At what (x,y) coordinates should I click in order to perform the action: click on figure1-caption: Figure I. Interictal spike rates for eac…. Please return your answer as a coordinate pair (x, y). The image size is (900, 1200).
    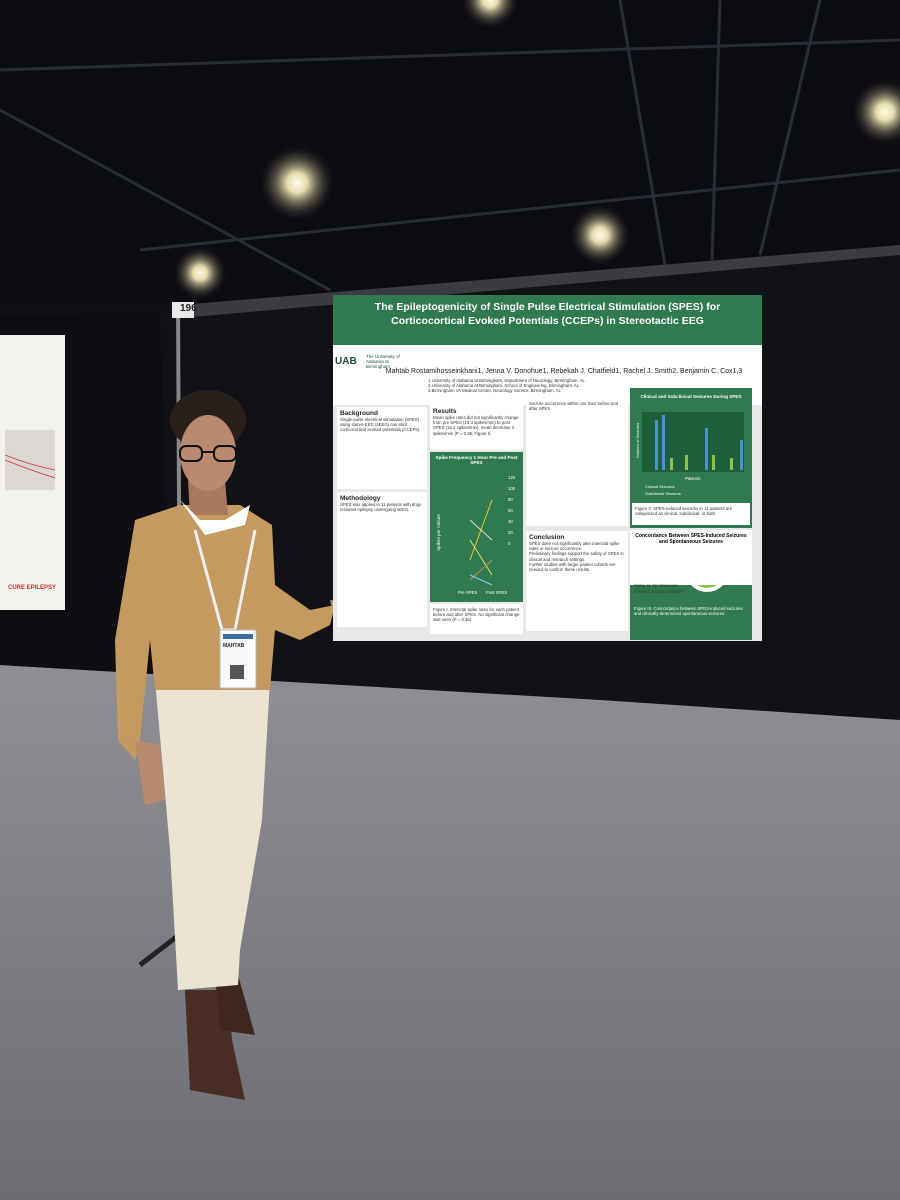
    Looking at the image, I should click on (476, 619).